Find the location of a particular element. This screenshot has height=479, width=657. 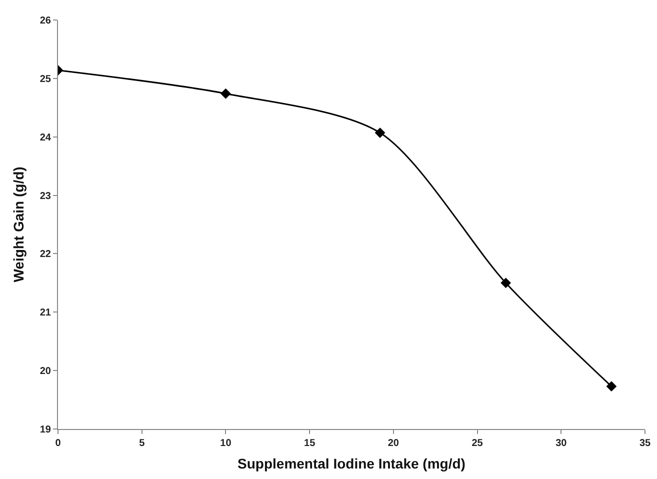

x-tick-label: 20 is located at coordinates (394, 443).